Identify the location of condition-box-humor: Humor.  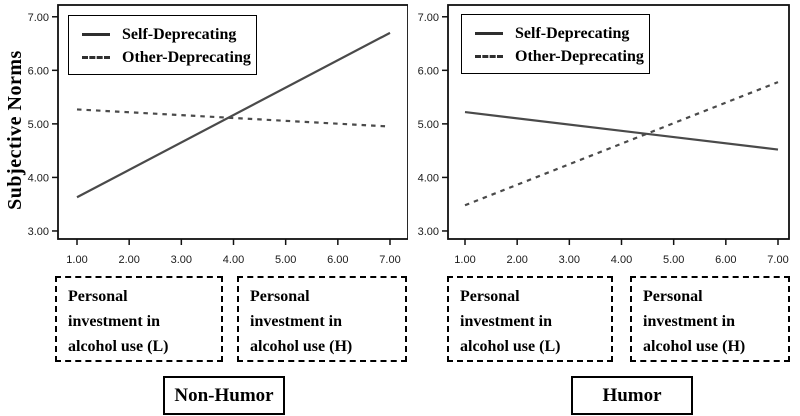
(632, 395).